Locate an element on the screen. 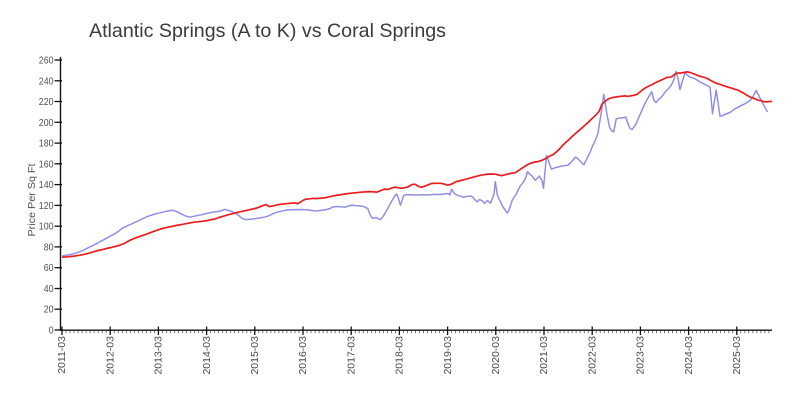  svg-text: Price Per Sq Ft is located at coordinates (32, 199).